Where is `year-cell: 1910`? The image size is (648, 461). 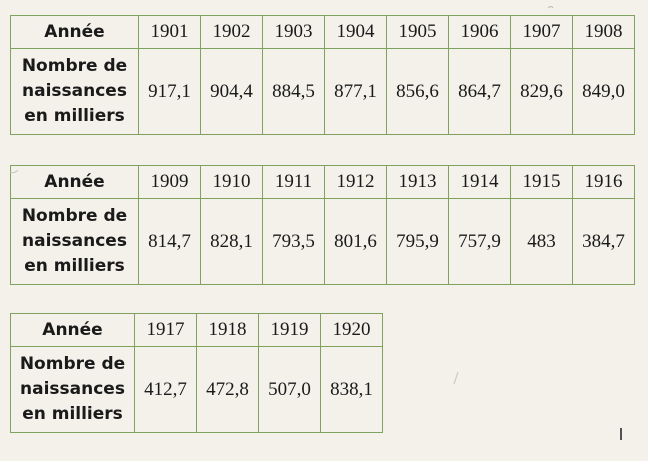
year-cell: 1910 is located at coordinates (231, 182).